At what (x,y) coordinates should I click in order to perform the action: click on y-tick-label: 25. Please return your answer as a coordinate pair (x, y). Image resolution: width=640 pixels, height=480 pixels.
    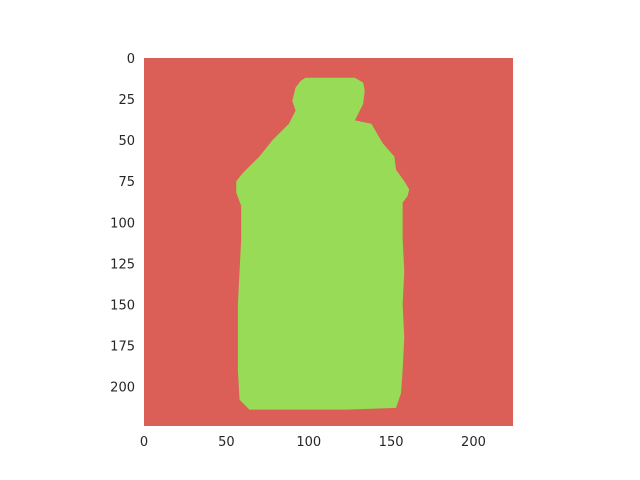
    Looking at the image, I should click on (126, 100).